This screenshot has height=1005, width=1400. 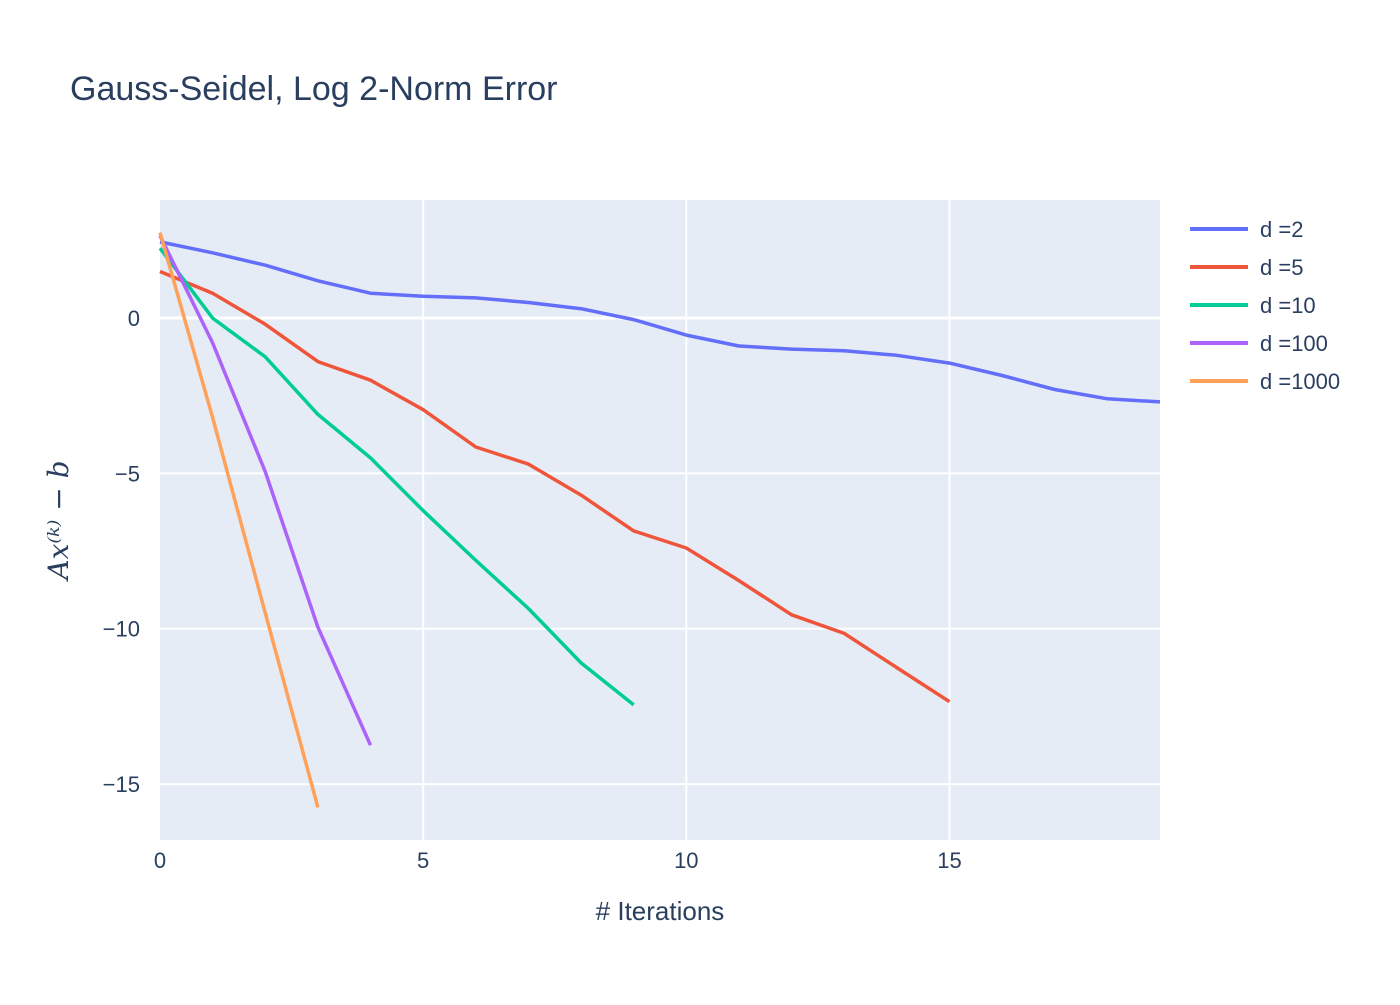 I want to click on x-tick-label: 0, so click(x=160, y=860).